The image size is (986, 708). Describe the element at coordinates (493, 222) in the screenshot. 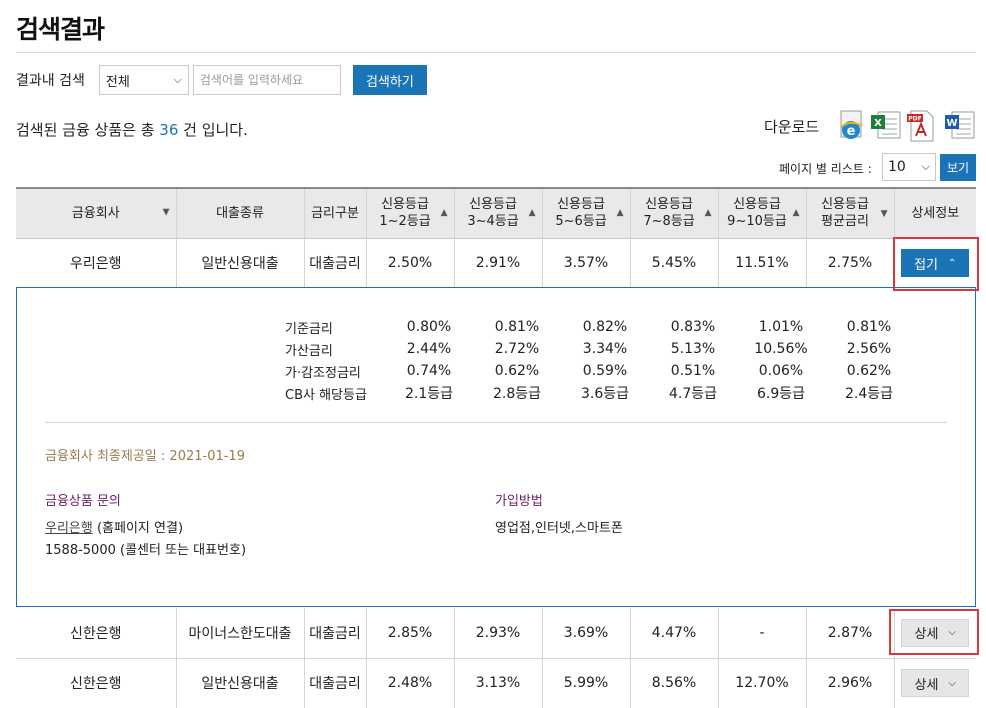

I see `column-header-sublabel: 3~4등급` at that location.